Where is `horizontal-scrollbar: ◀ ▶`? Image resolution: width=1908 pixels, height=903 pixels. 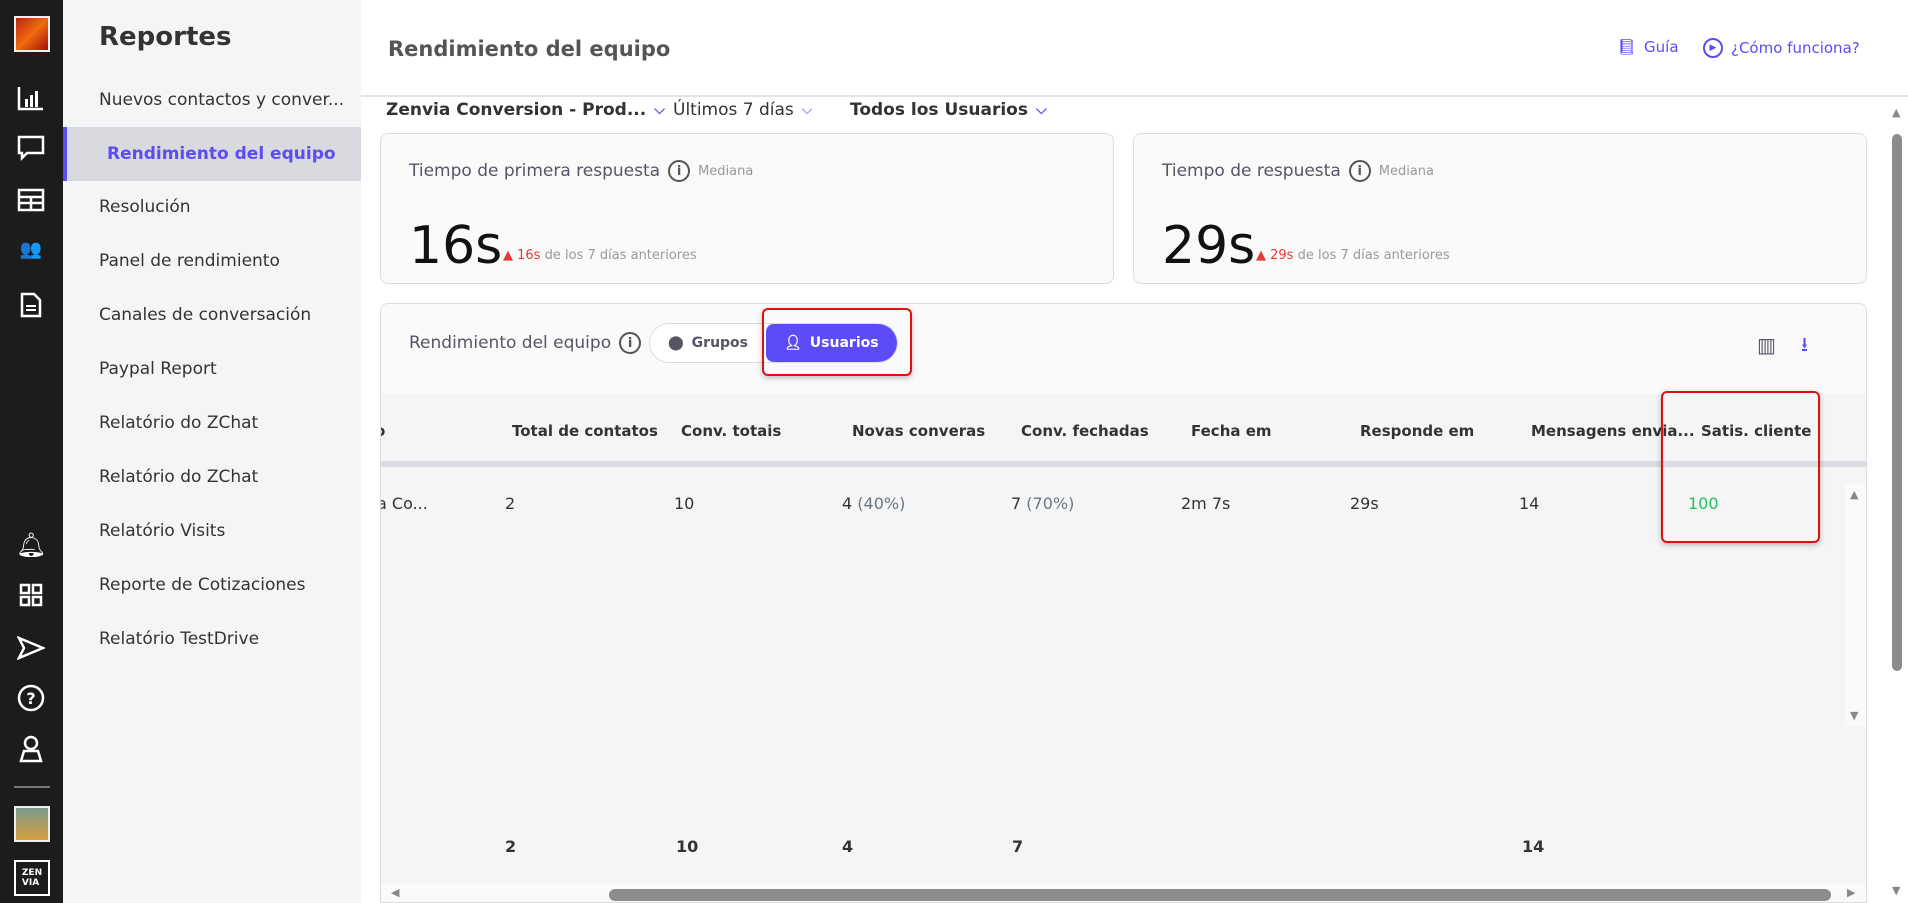 horizontal-scrollbar: ◀ ▶ is located at coordinates (1123, 893).